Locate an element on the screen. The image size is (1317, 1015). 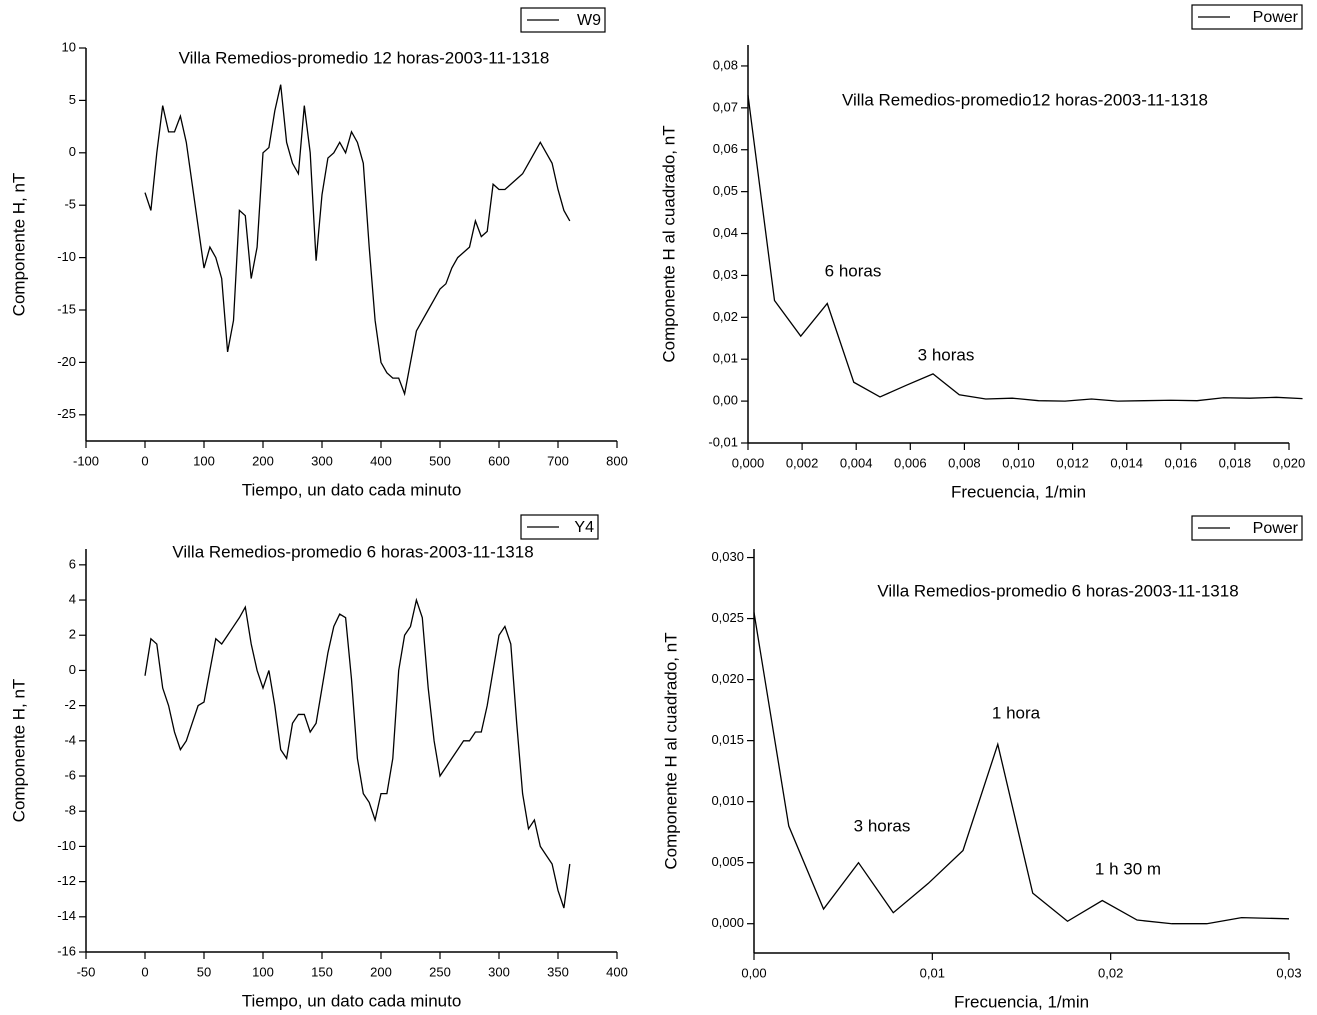
y-tick-label: 0,08 is located at coordinates (725, 64).